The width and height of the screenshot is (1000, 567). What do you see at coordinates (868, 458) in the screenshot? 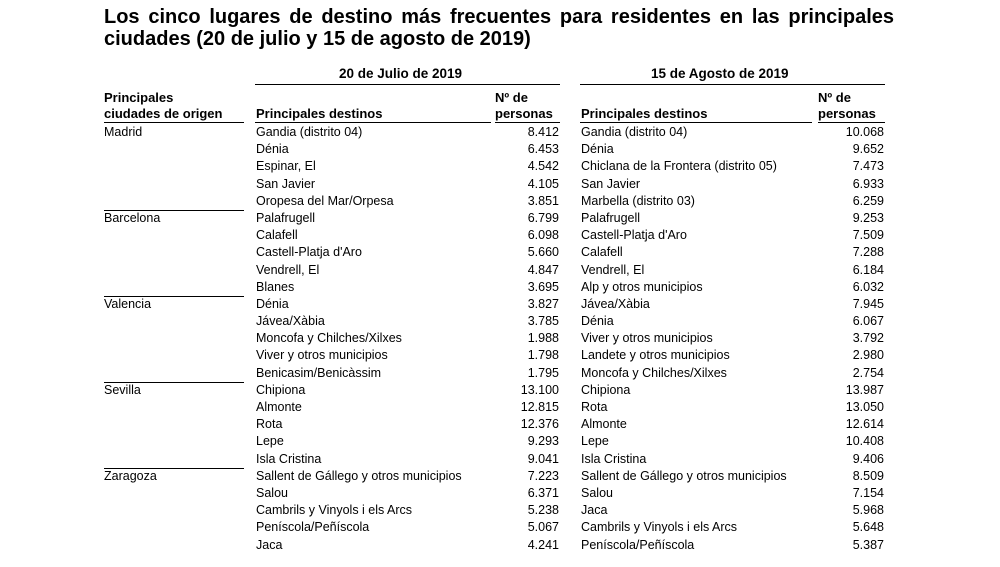
I see `persons-august: 9.406` at bounding box center [868, 458].